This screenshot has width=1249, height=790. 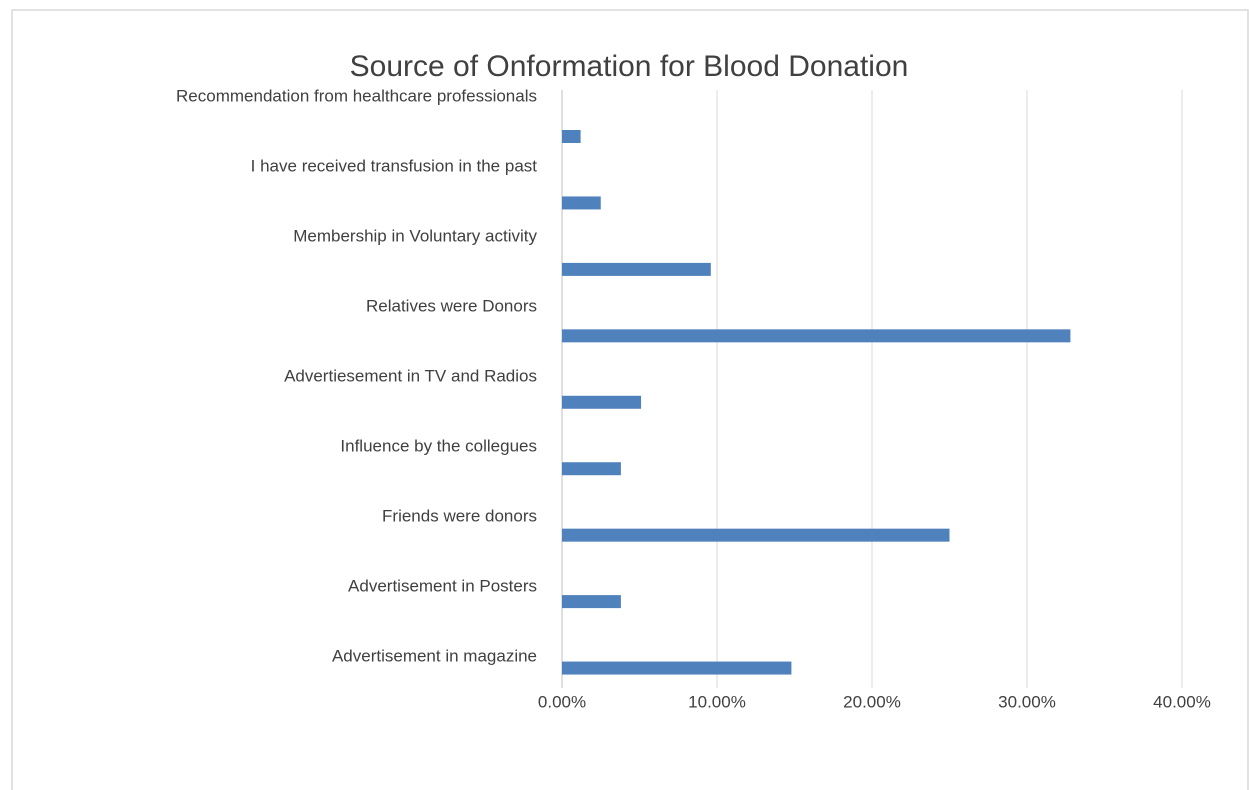 I want to click on y-tick-label: Advertisement in magazine, so click(x=434, y=655).